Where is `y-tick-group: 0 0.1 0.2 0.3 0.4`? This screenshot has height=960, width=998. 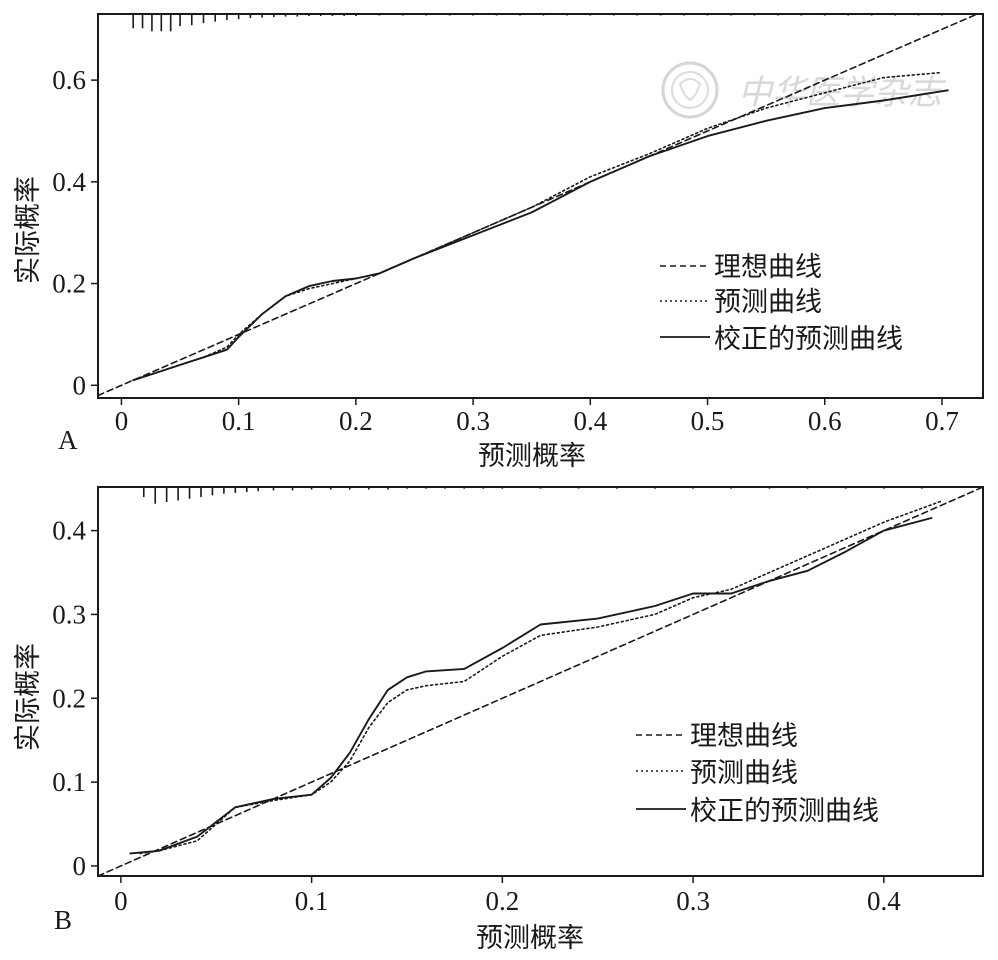 y-tick-group: 0 0.1 0.2 0.3 0.4 is located at coordinates (75, 698).